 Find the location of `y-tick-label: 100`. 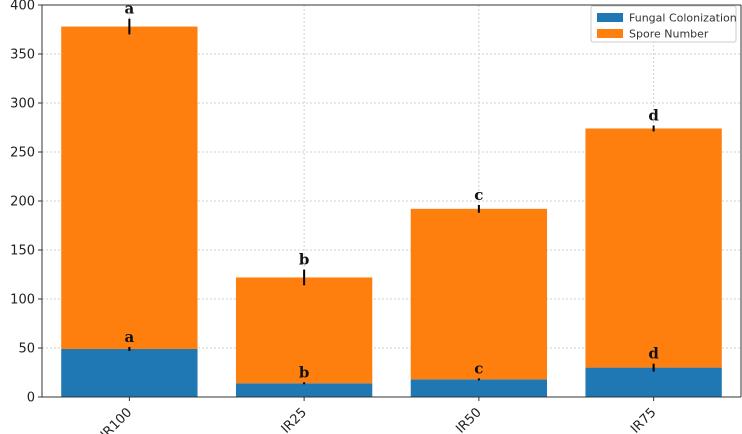

y-tick-label: 100 is located at coordinates (22, 300).